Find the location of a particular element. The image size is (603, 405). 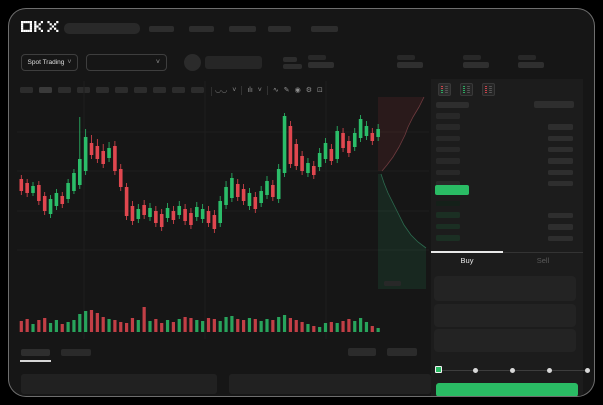

snapshot-icon: ◉ is located at coordinates (297, 90).